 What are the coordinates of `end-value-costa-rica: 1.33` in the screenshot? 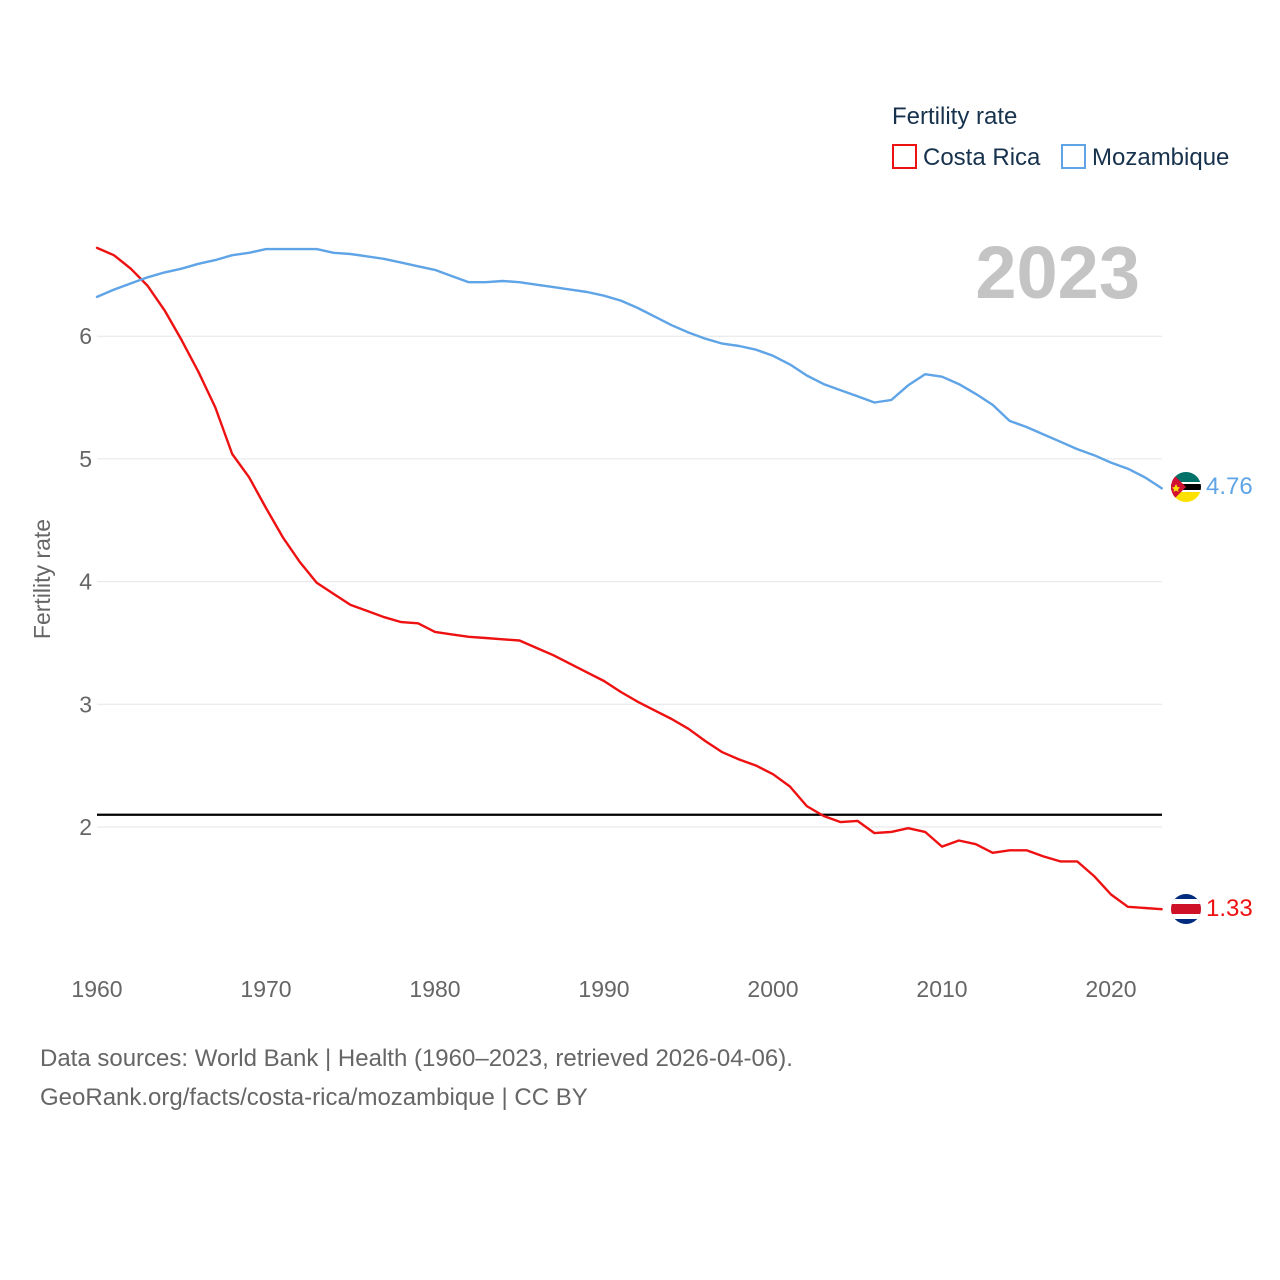 It's located at (1229, 908).